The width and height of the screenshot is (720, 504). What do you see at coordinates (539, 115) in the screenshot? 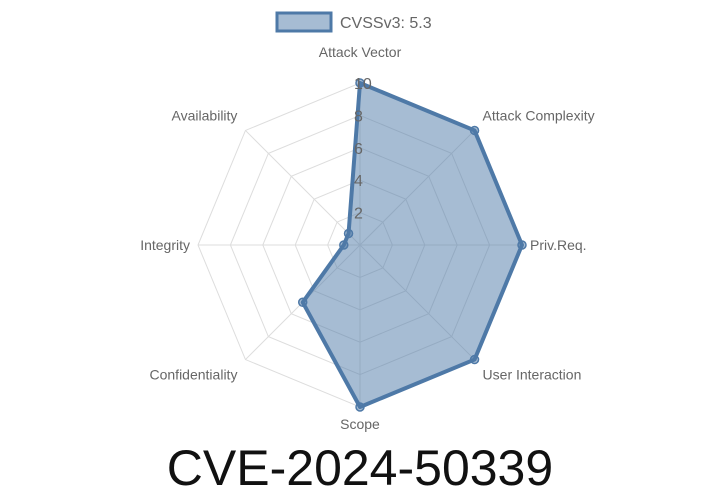
I see `axis-label: Attack Complexity` at bounding box center [539, 115].